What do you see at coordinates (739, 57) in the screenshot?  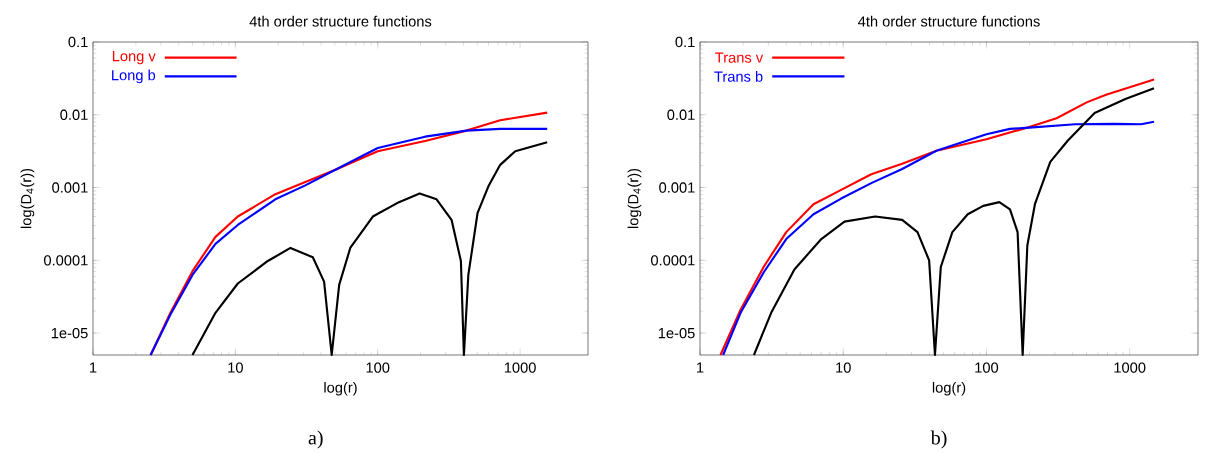 I see `text: Trans v` at bounding box center [739, 57].